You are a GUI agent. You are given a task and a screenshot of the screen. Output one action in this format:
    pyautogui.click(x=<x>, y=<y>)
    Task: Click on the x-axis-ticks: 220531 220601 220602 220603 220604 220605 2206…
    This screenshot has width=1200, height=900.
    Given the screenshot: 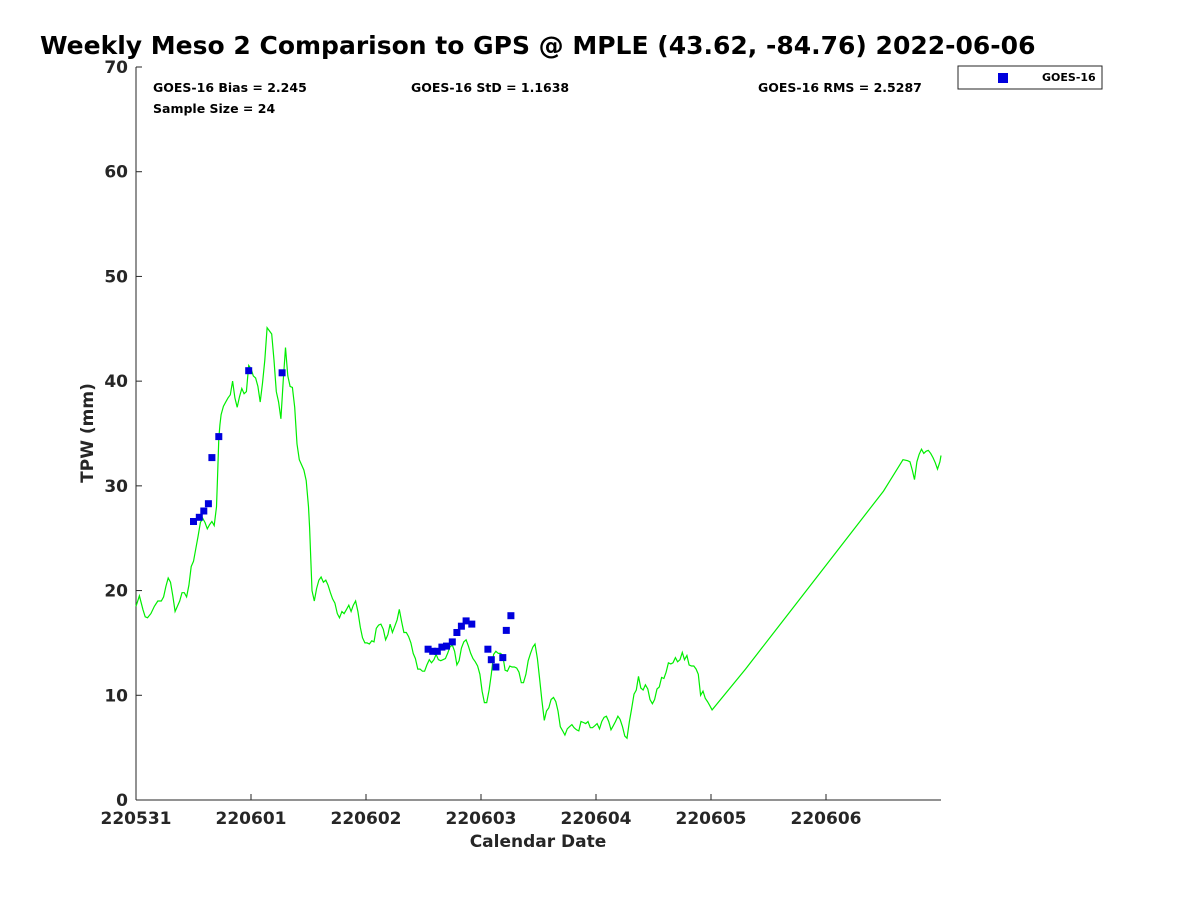 What is the action you would take?
    pyautogui.click(x=481, y=811)
    